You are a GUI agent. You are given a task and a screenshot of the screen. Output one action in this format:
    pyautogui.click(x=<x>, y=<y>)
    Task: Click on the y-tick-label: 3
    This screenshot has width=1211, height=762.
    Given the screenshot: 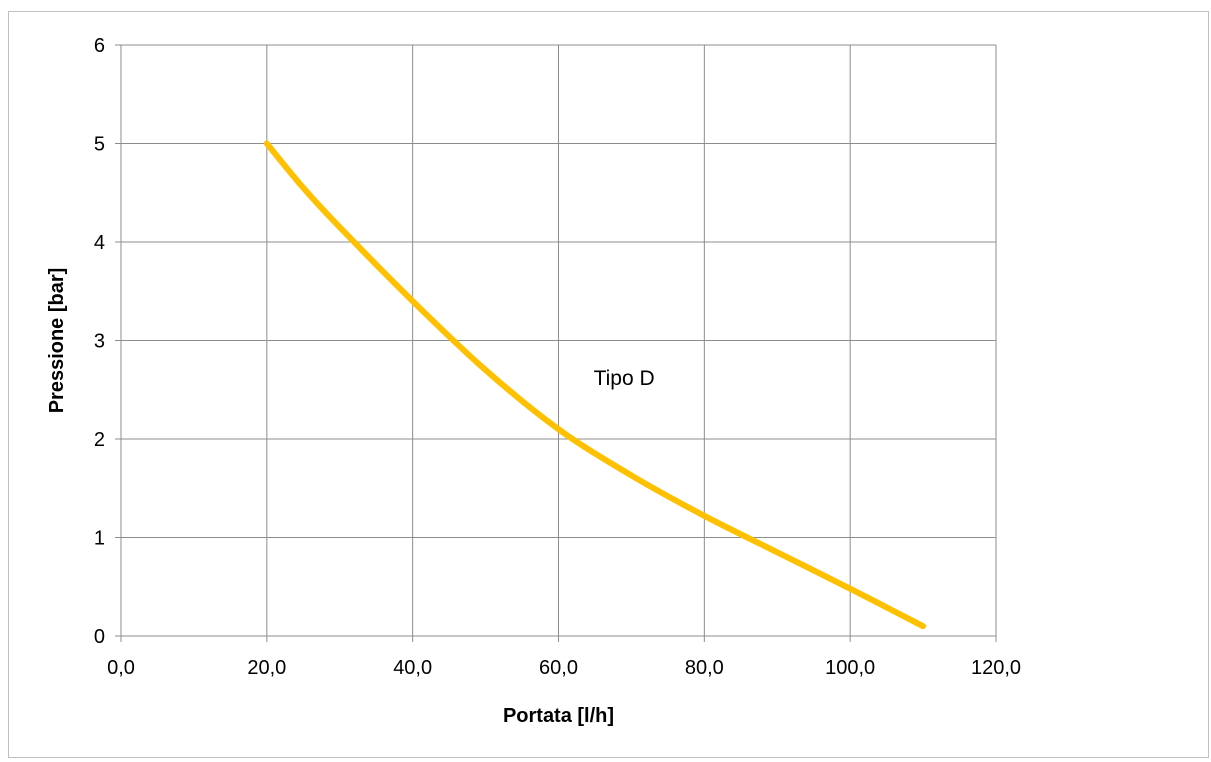 What is the action you would take?
    pyautogui.click(x=99, y=342)
    